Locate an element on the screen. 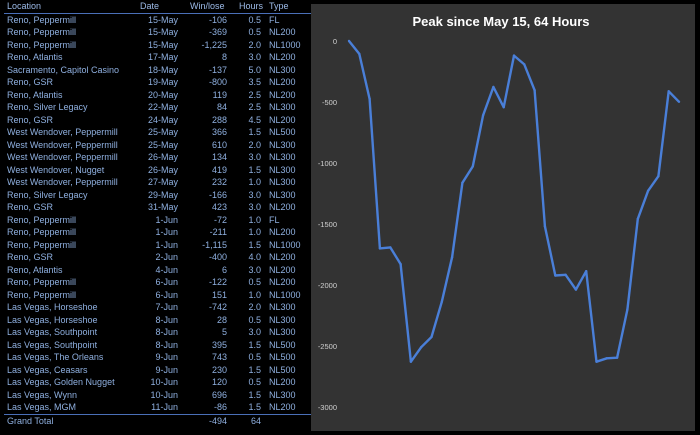  date-cell: 22-May is located at coordinates (162, 107).